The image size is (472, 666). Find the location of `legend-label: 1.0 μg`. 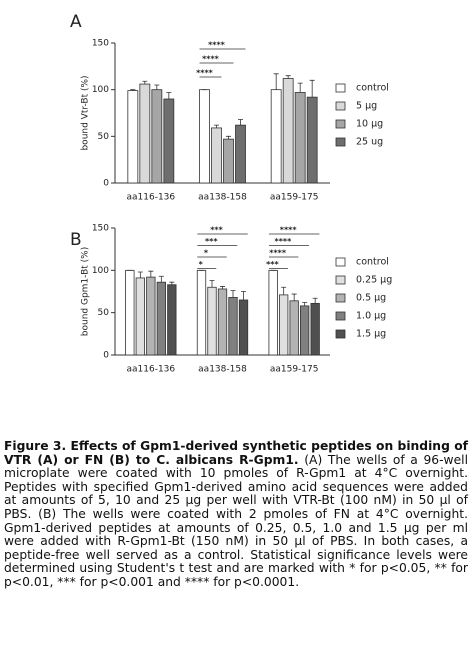

legend-label: 1.0 μg is located at coordinates (371, 316).